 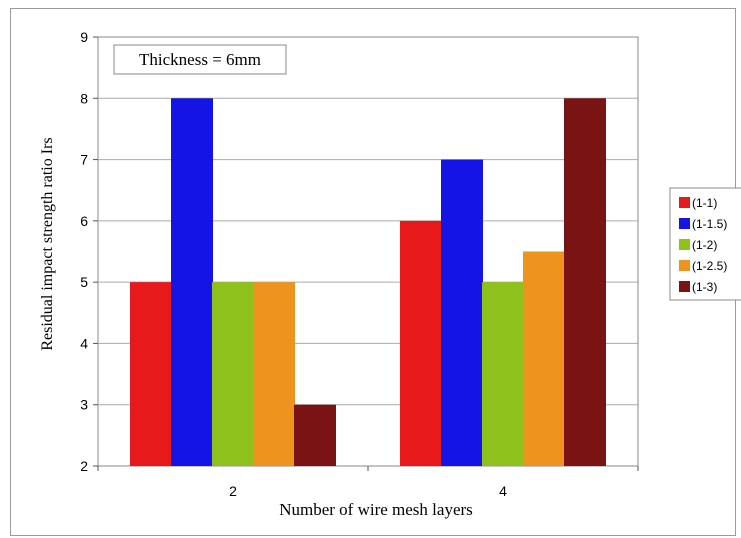 I want to click on y-tick-label: 7, so click(x=84, y=160).